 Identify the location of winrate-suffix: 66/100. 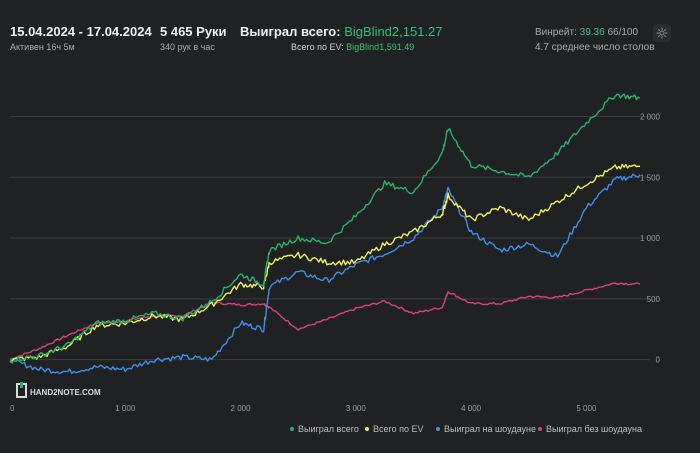
(623, 32).